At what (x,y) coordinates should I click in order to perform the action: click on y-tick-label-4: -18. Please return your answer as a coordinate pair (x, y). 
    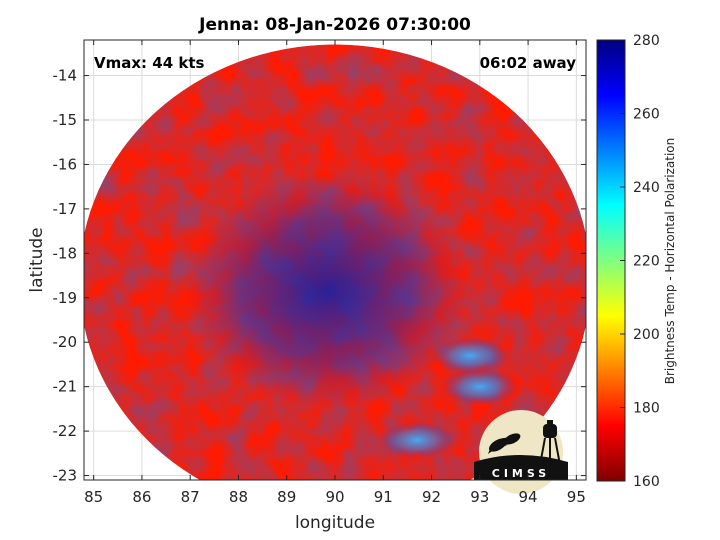
    Looking at the image, I should click on (65, 253).